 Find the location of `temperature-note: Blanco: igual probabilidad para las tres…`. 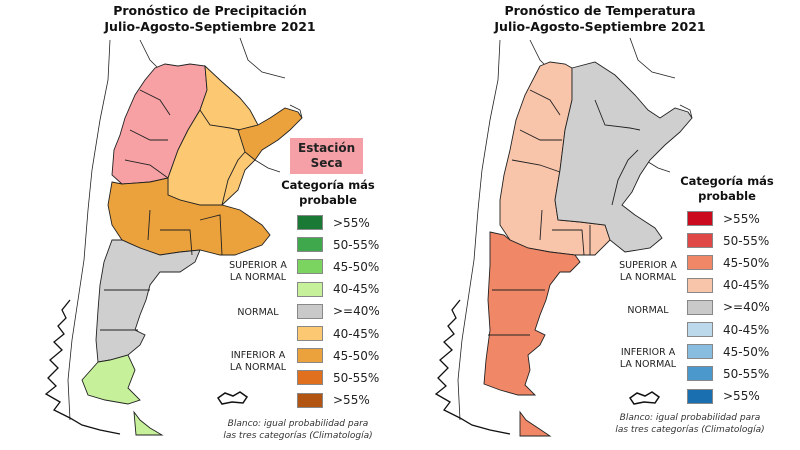

temperature-note: Blanco: igual probabilidad para las tres… is located at coordinates (690, 424).